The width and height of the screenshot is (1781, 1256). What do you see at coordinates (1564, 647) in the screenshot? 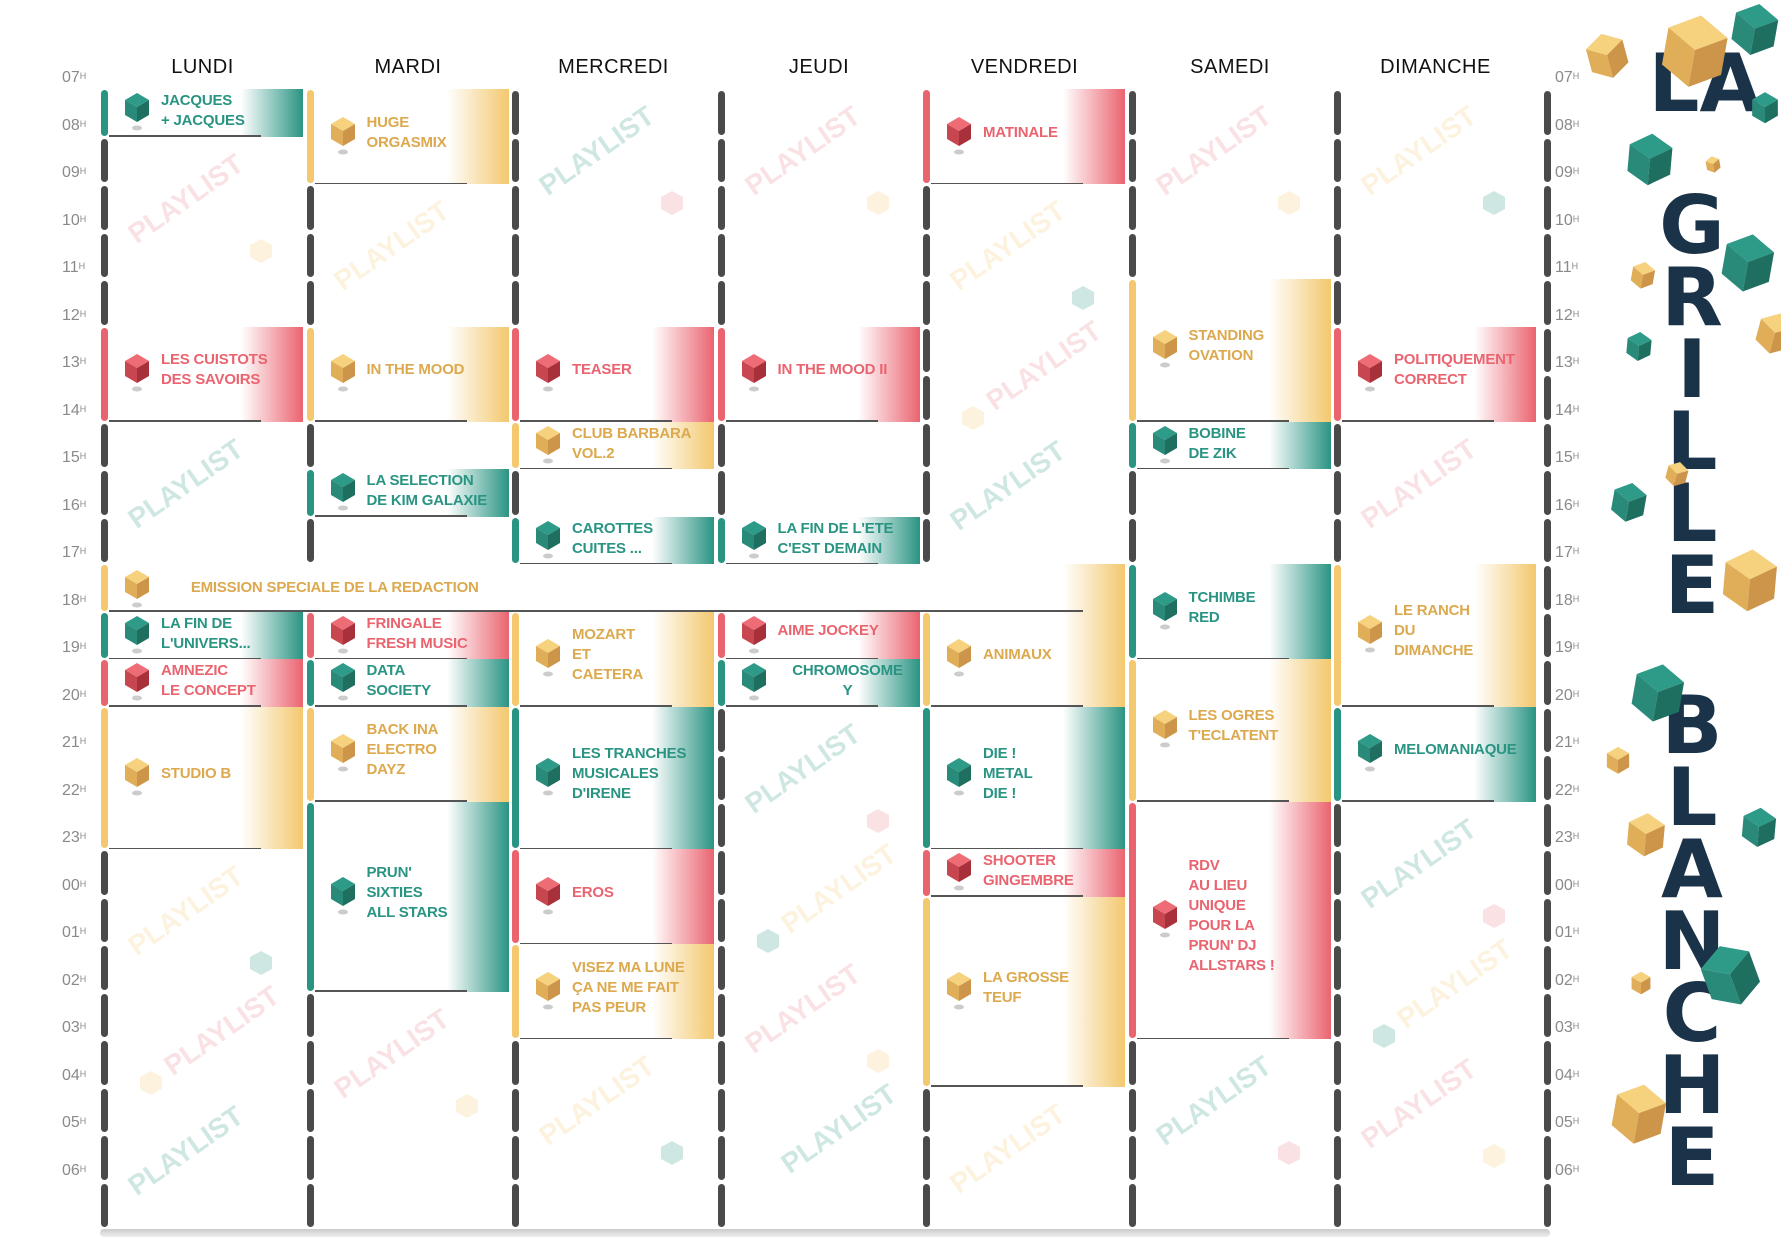
I see `hour-value: 19` at bounding box center [1564, 647].